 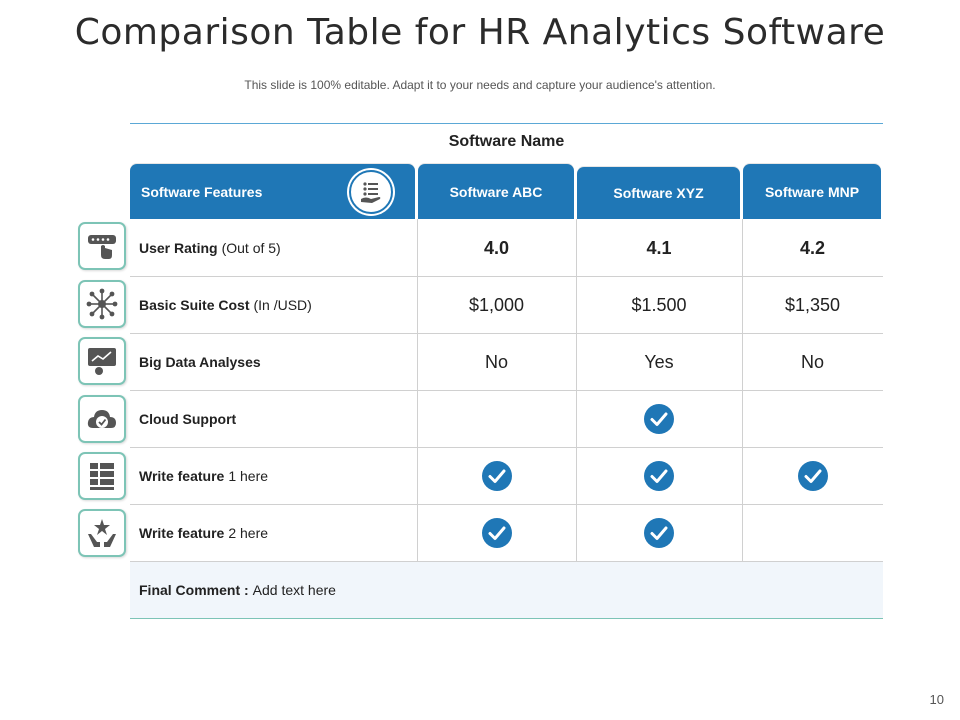 What do you see at coordinates (251, 248) in the screenshot?
I see `feature-label-detail: (Out of 5)` at bounding box center [251, 248].